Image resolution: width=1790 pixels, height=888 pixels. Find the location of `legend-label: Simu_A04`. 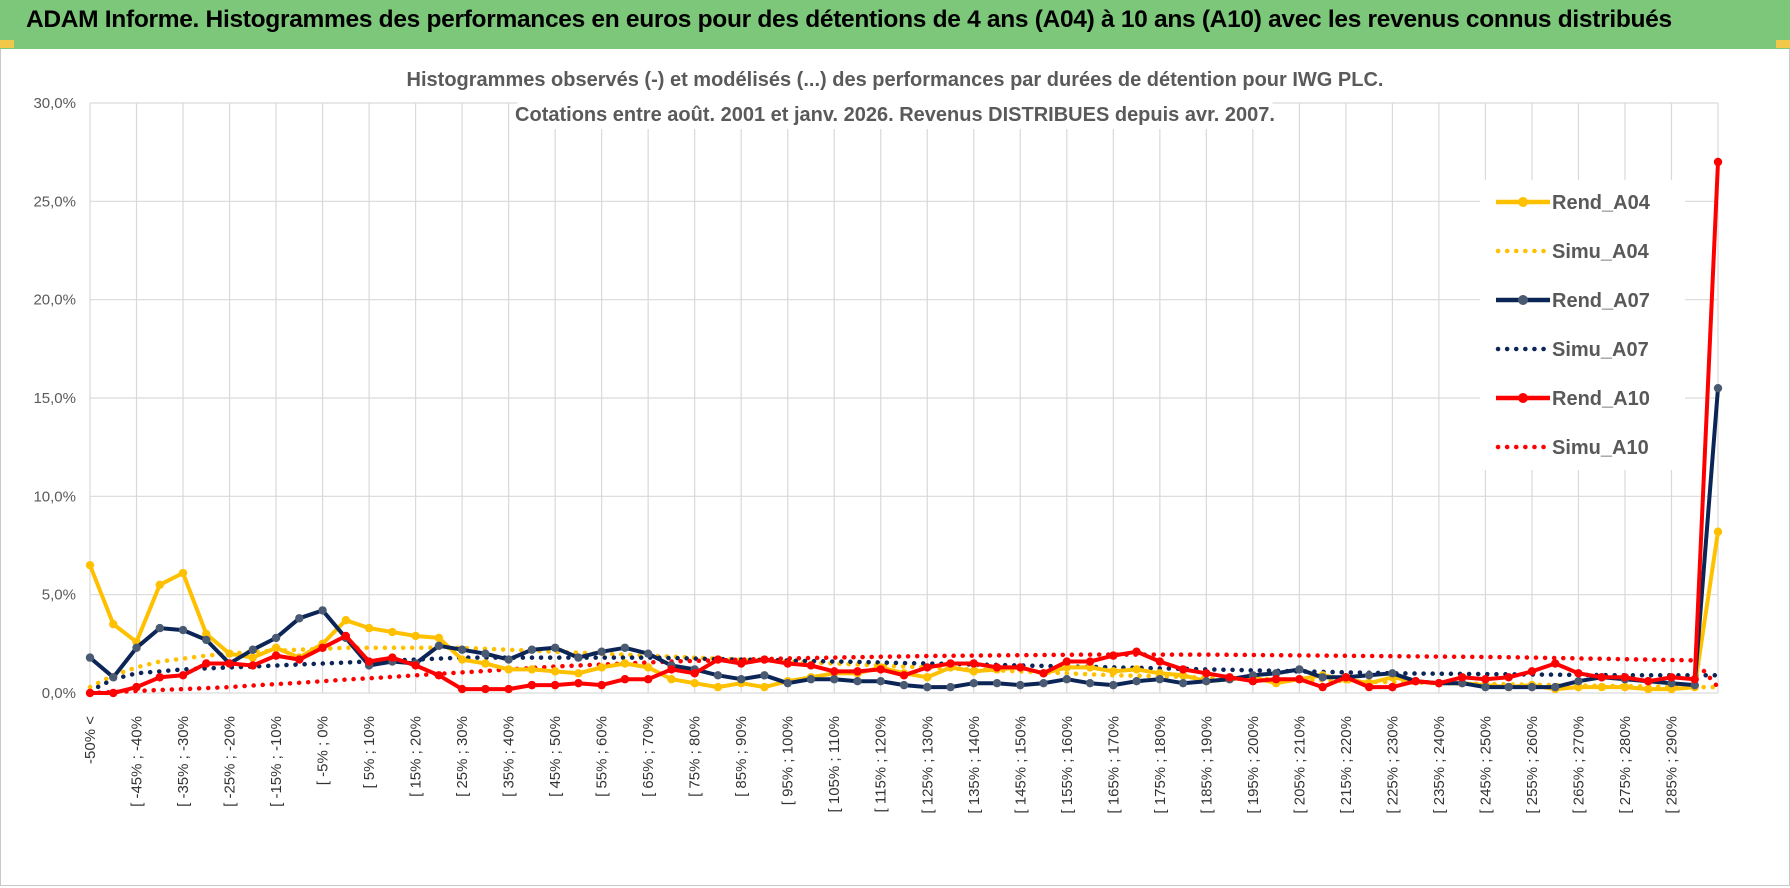

legend-label: Simu_A04 is located at coordinates (1601, 252).